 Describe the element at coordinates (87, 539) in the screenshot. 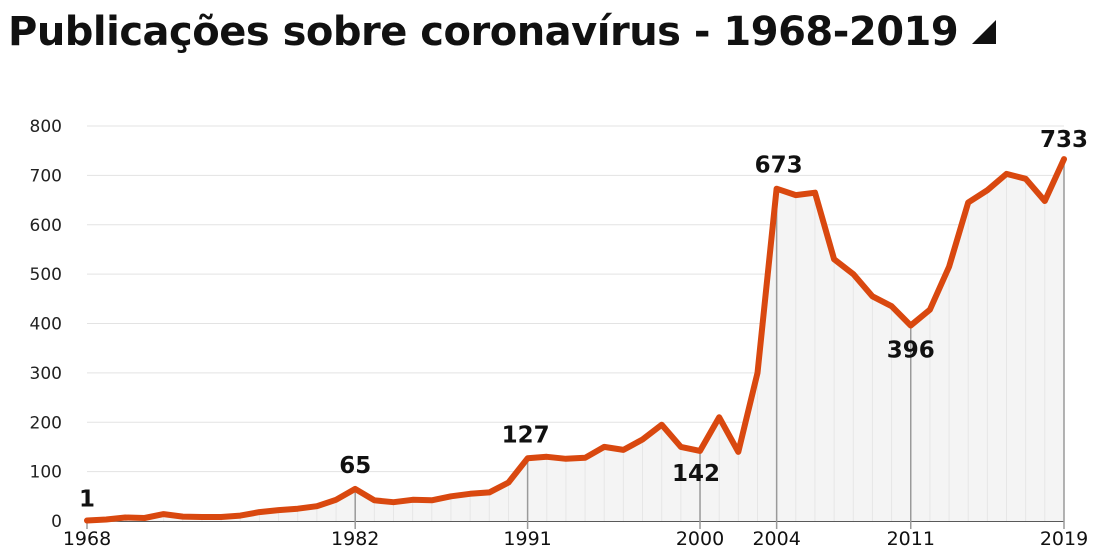

I see `x-tick-label: 1968` at that location.